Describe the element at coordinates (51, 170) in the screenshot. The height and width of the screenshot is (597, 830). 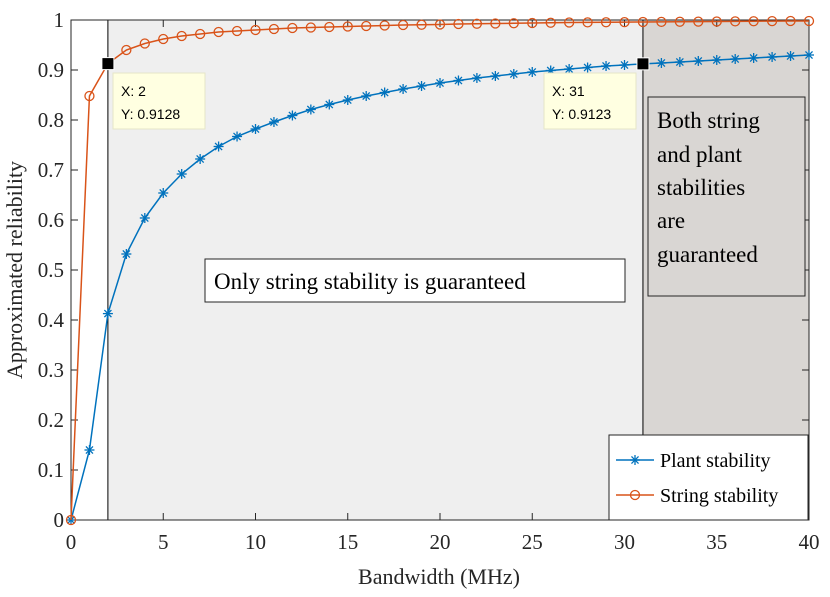
I see `y-tick-label: 0.7` at that location.